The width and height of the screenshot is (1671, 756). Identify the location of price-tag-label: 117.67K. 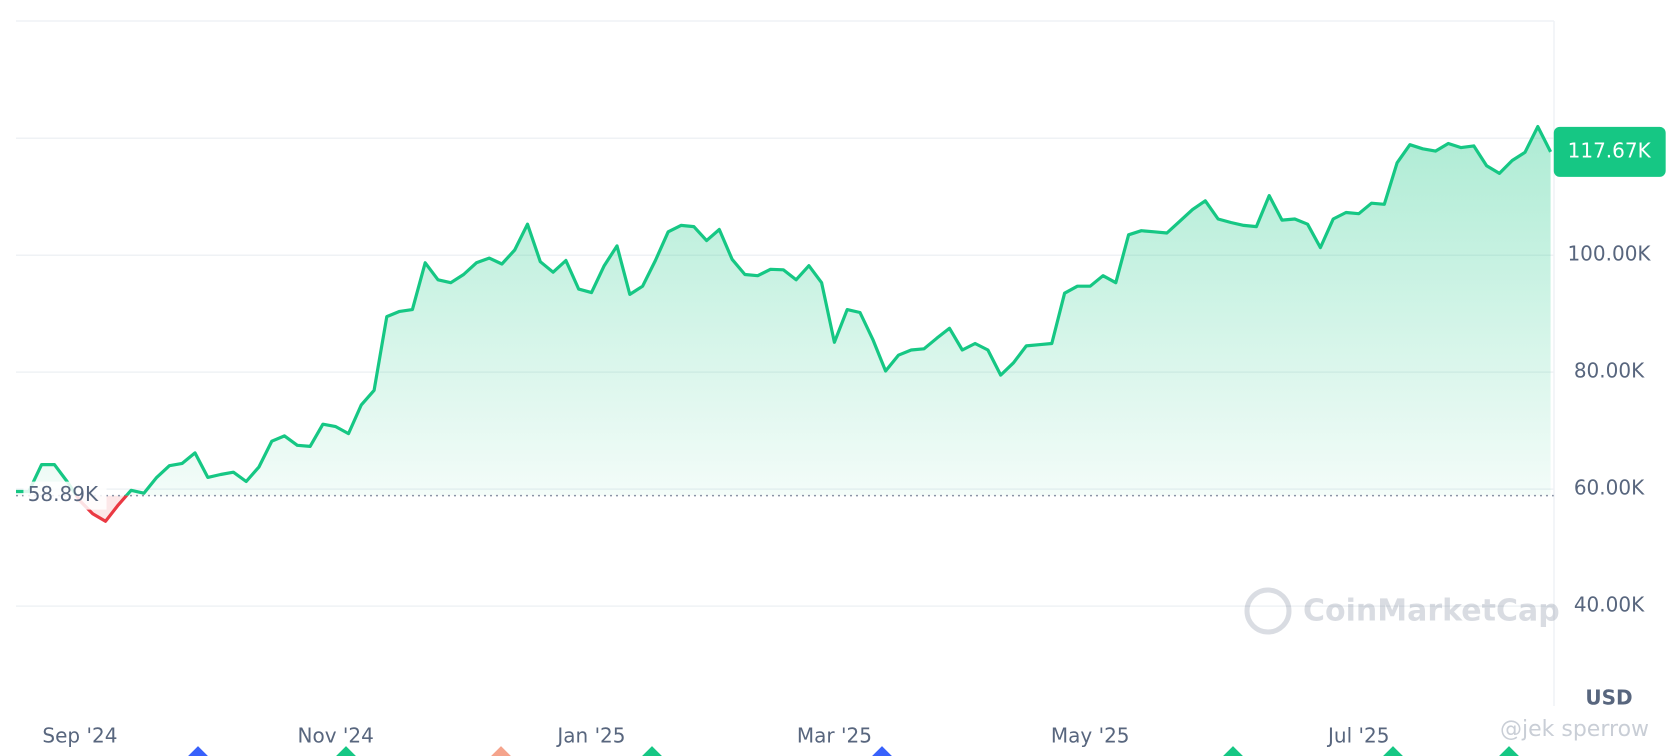
(1610, 150).